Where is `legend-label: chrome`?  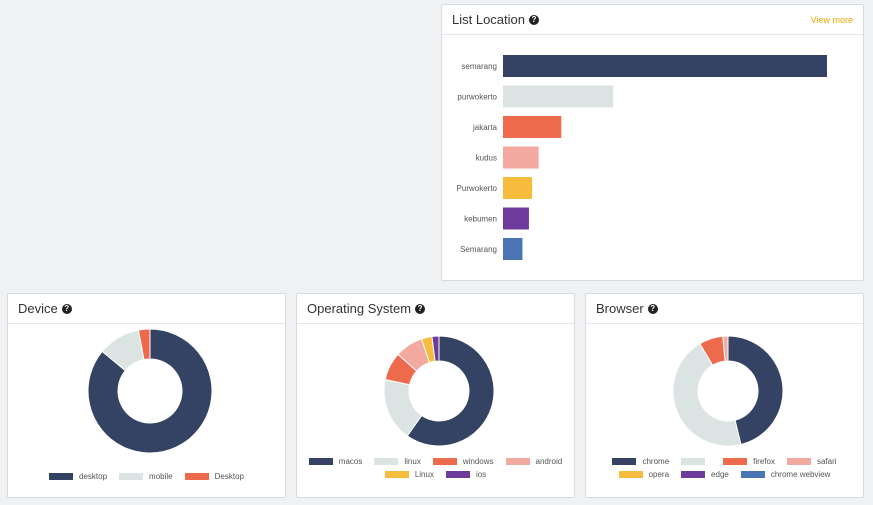
legend-label: chrome is located at coordinates (656, 461).